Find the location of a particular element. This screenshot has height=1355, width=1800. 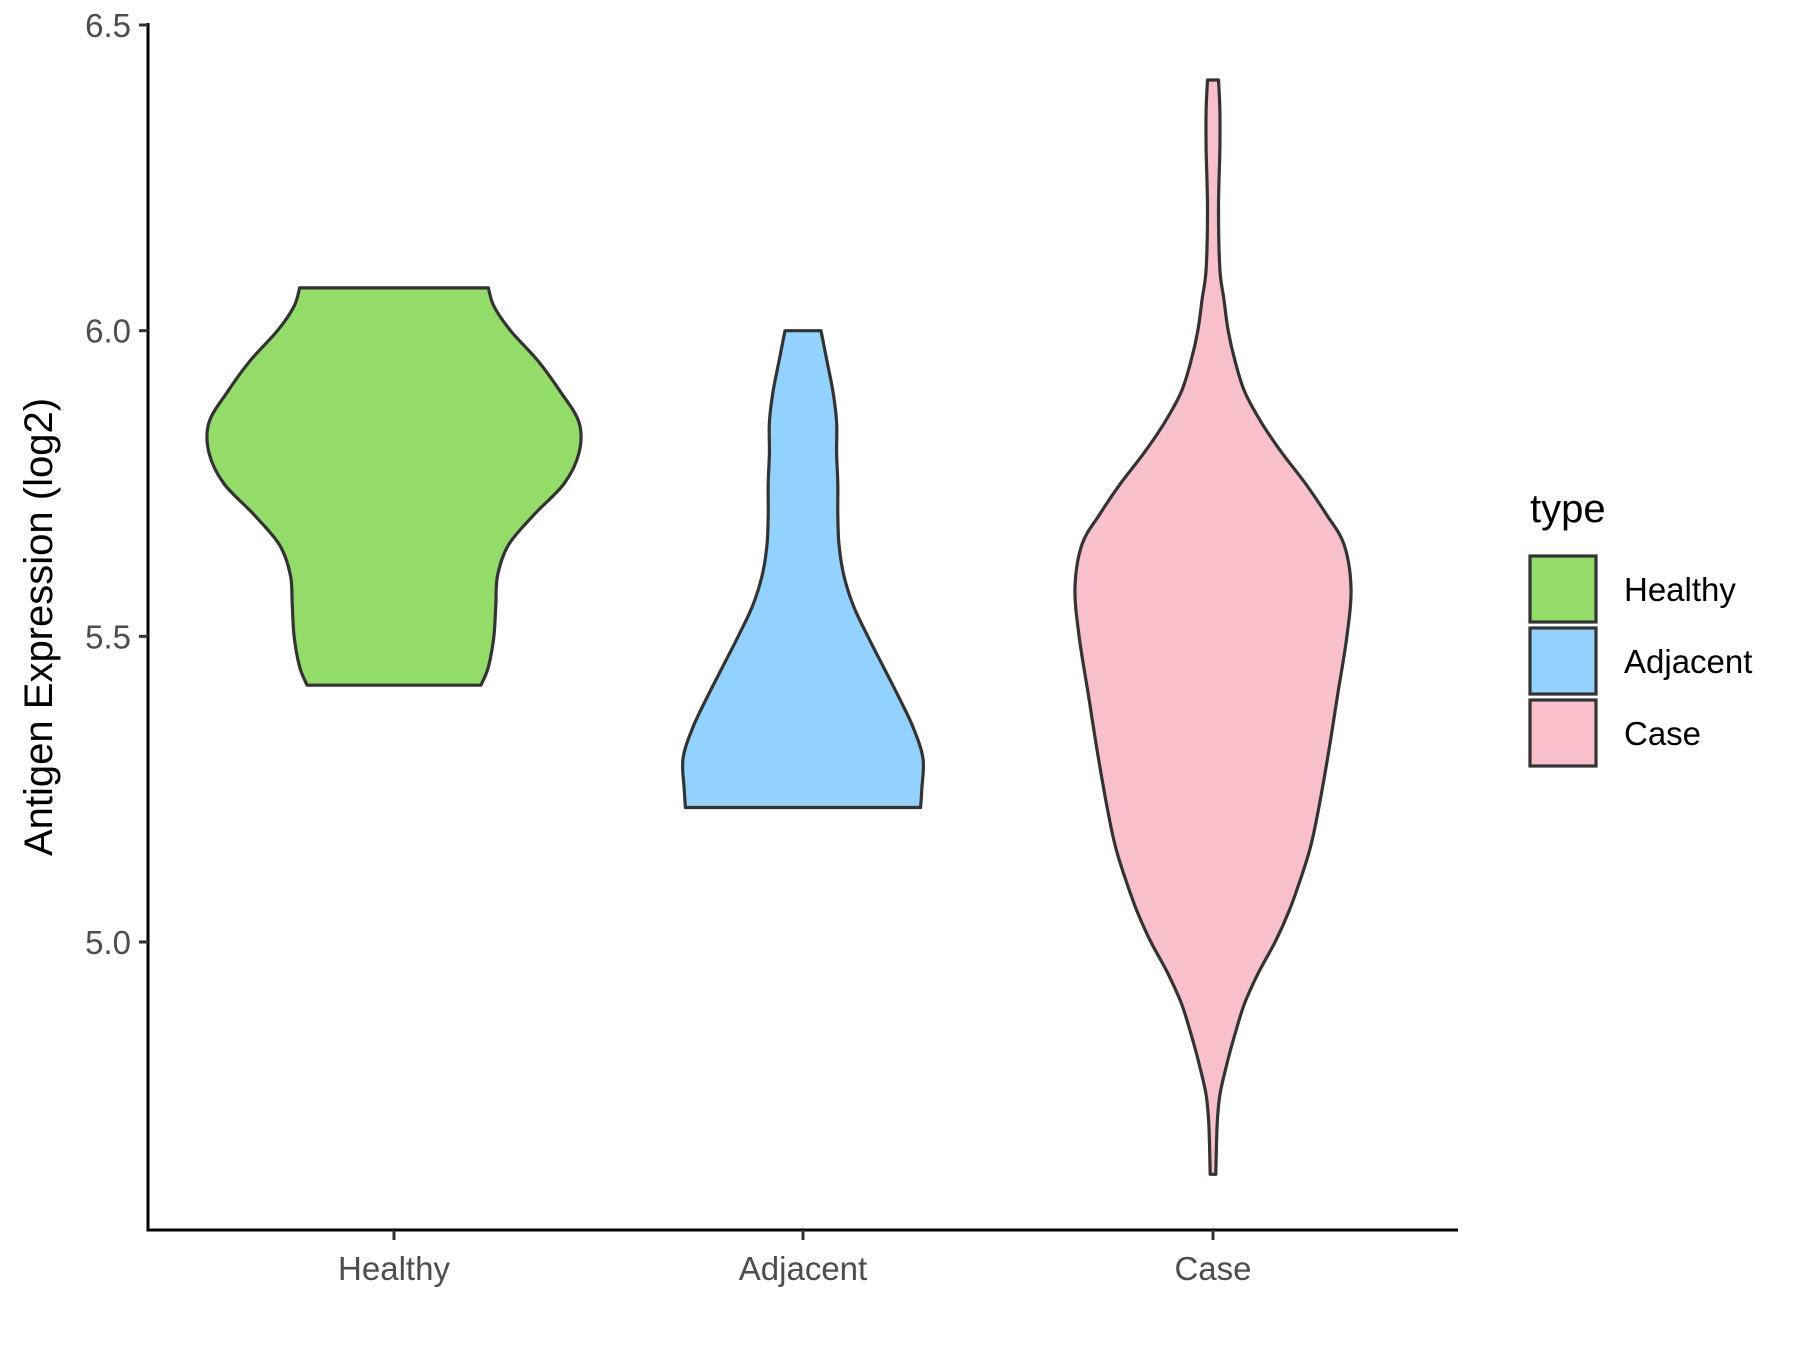

legend: type Healthy Adjacent Case is located at coordinates (1640, 627).